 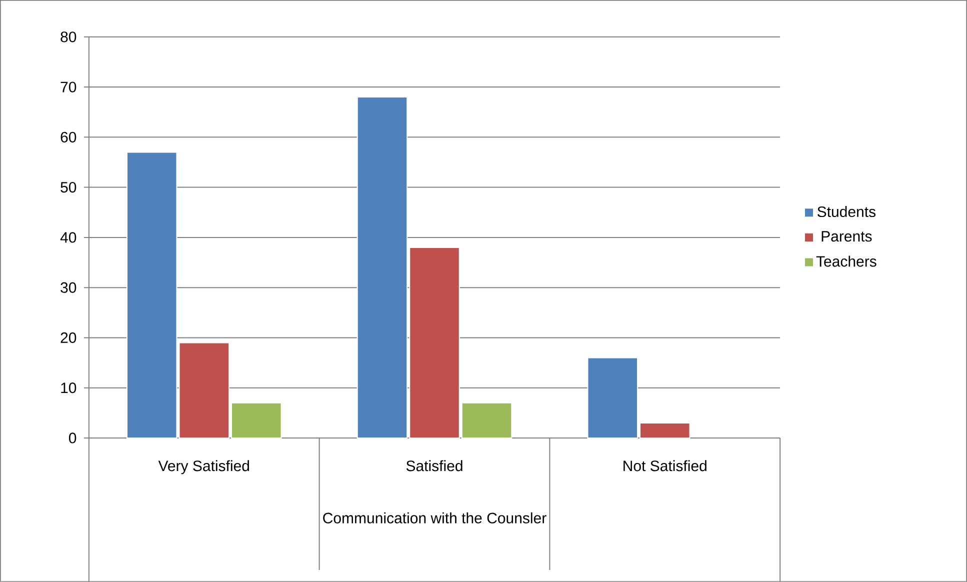 I want to click on x-axis-title: Communication with the Counsler, so click(x=434, y=518).